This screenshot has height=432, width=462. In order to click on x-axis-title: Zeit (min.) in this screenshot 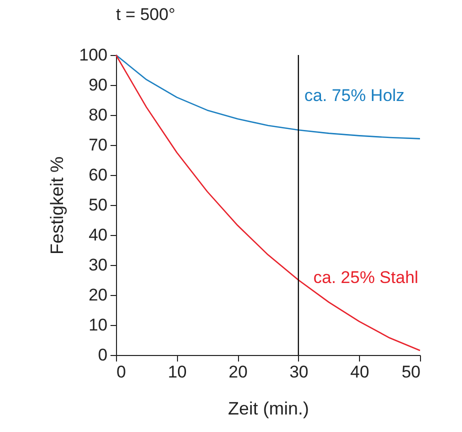, I will do `click(268, 408)`.